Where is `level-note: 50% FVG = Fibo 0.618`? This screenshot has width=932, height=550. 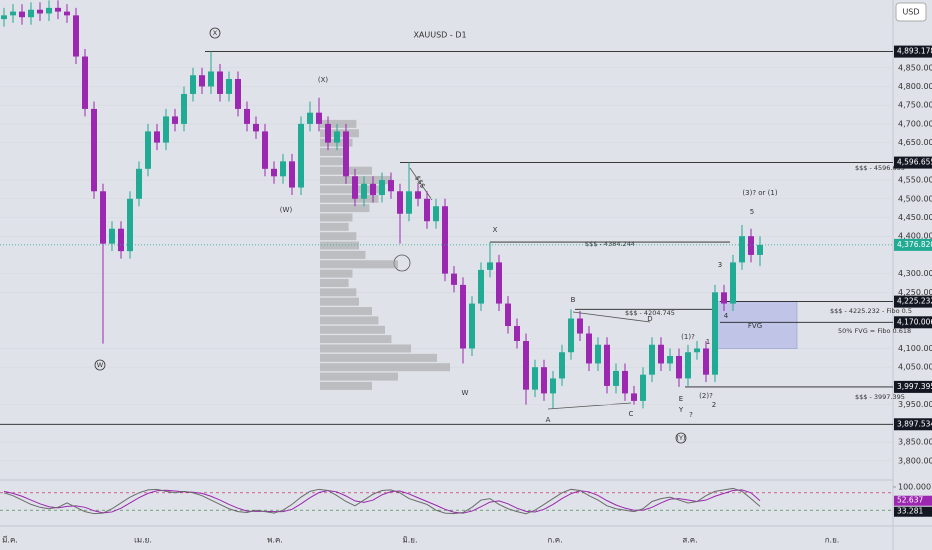
level-note: 50% FVG = Fibo 0.618 is located at coordinates (874, 331).